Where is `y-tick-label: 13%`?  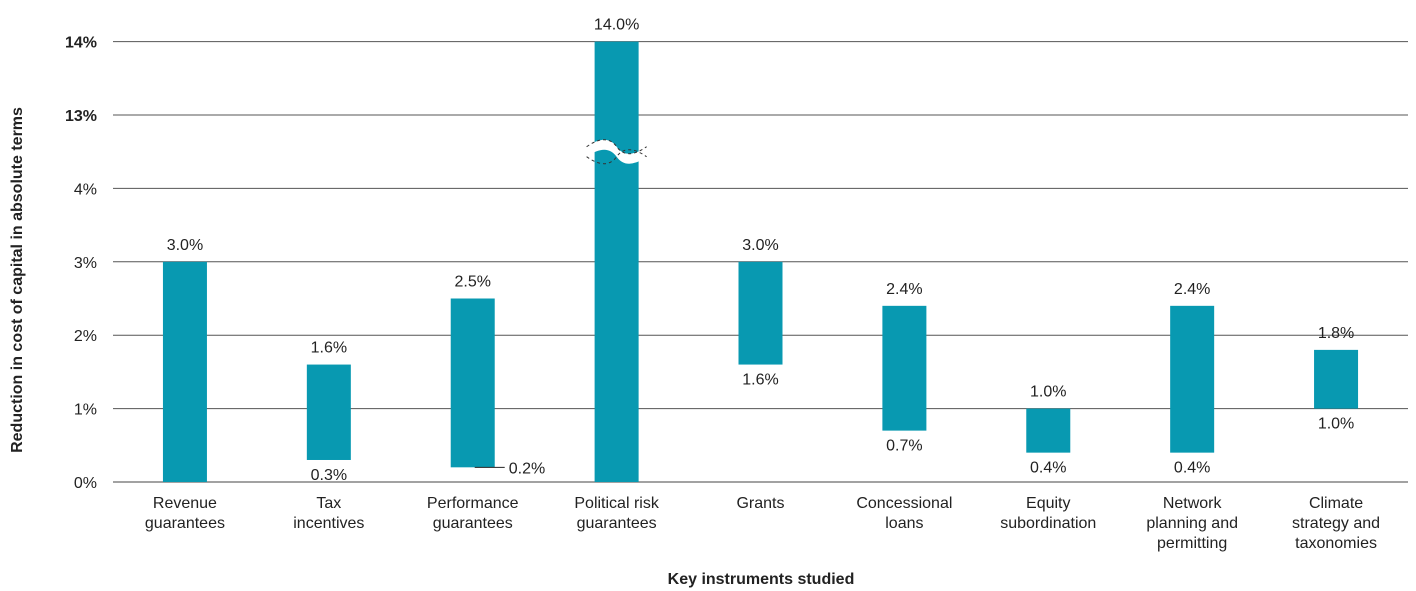 y-tick-label: 13% is located at coordinates (81, 116).